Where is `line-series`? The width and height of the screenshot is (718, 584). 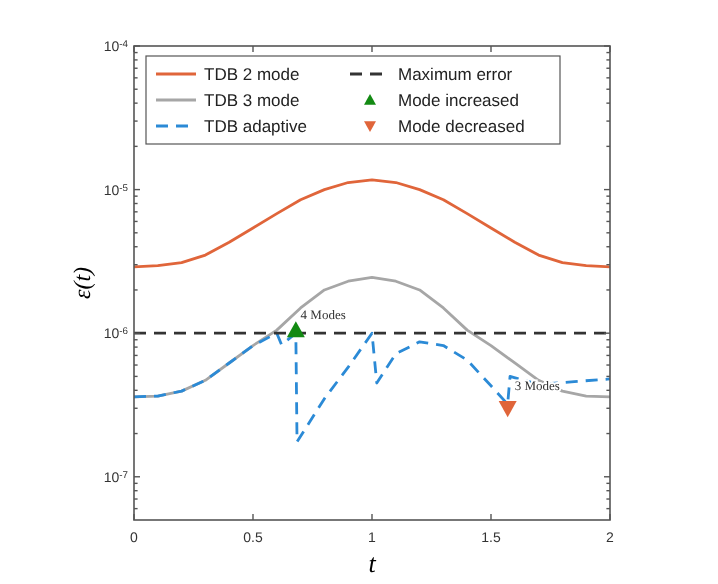 line-series is located at coordinates (372, 223).